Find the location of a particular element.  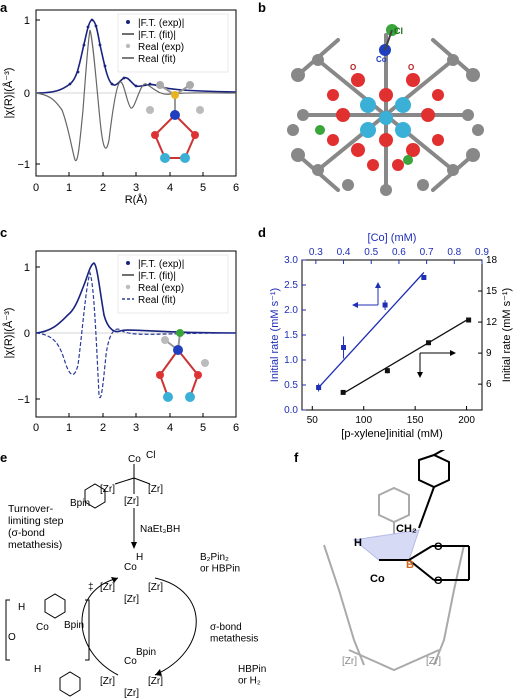

legend-item: |F.T. (exp)| is located at coordinates (161, 264).